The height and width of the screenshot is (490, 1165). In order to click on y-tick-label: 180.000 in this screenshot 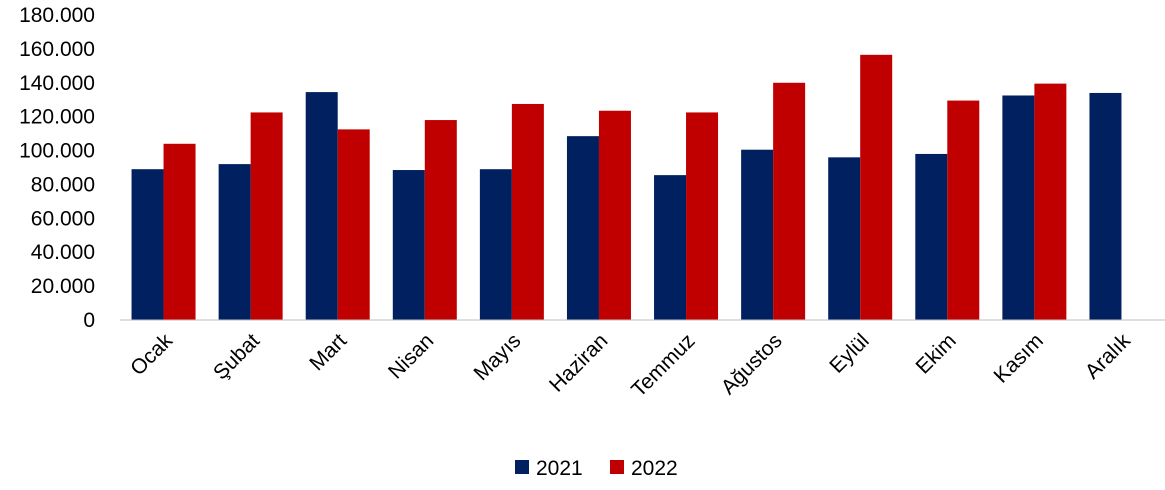, I will do `click(57, 15)`.